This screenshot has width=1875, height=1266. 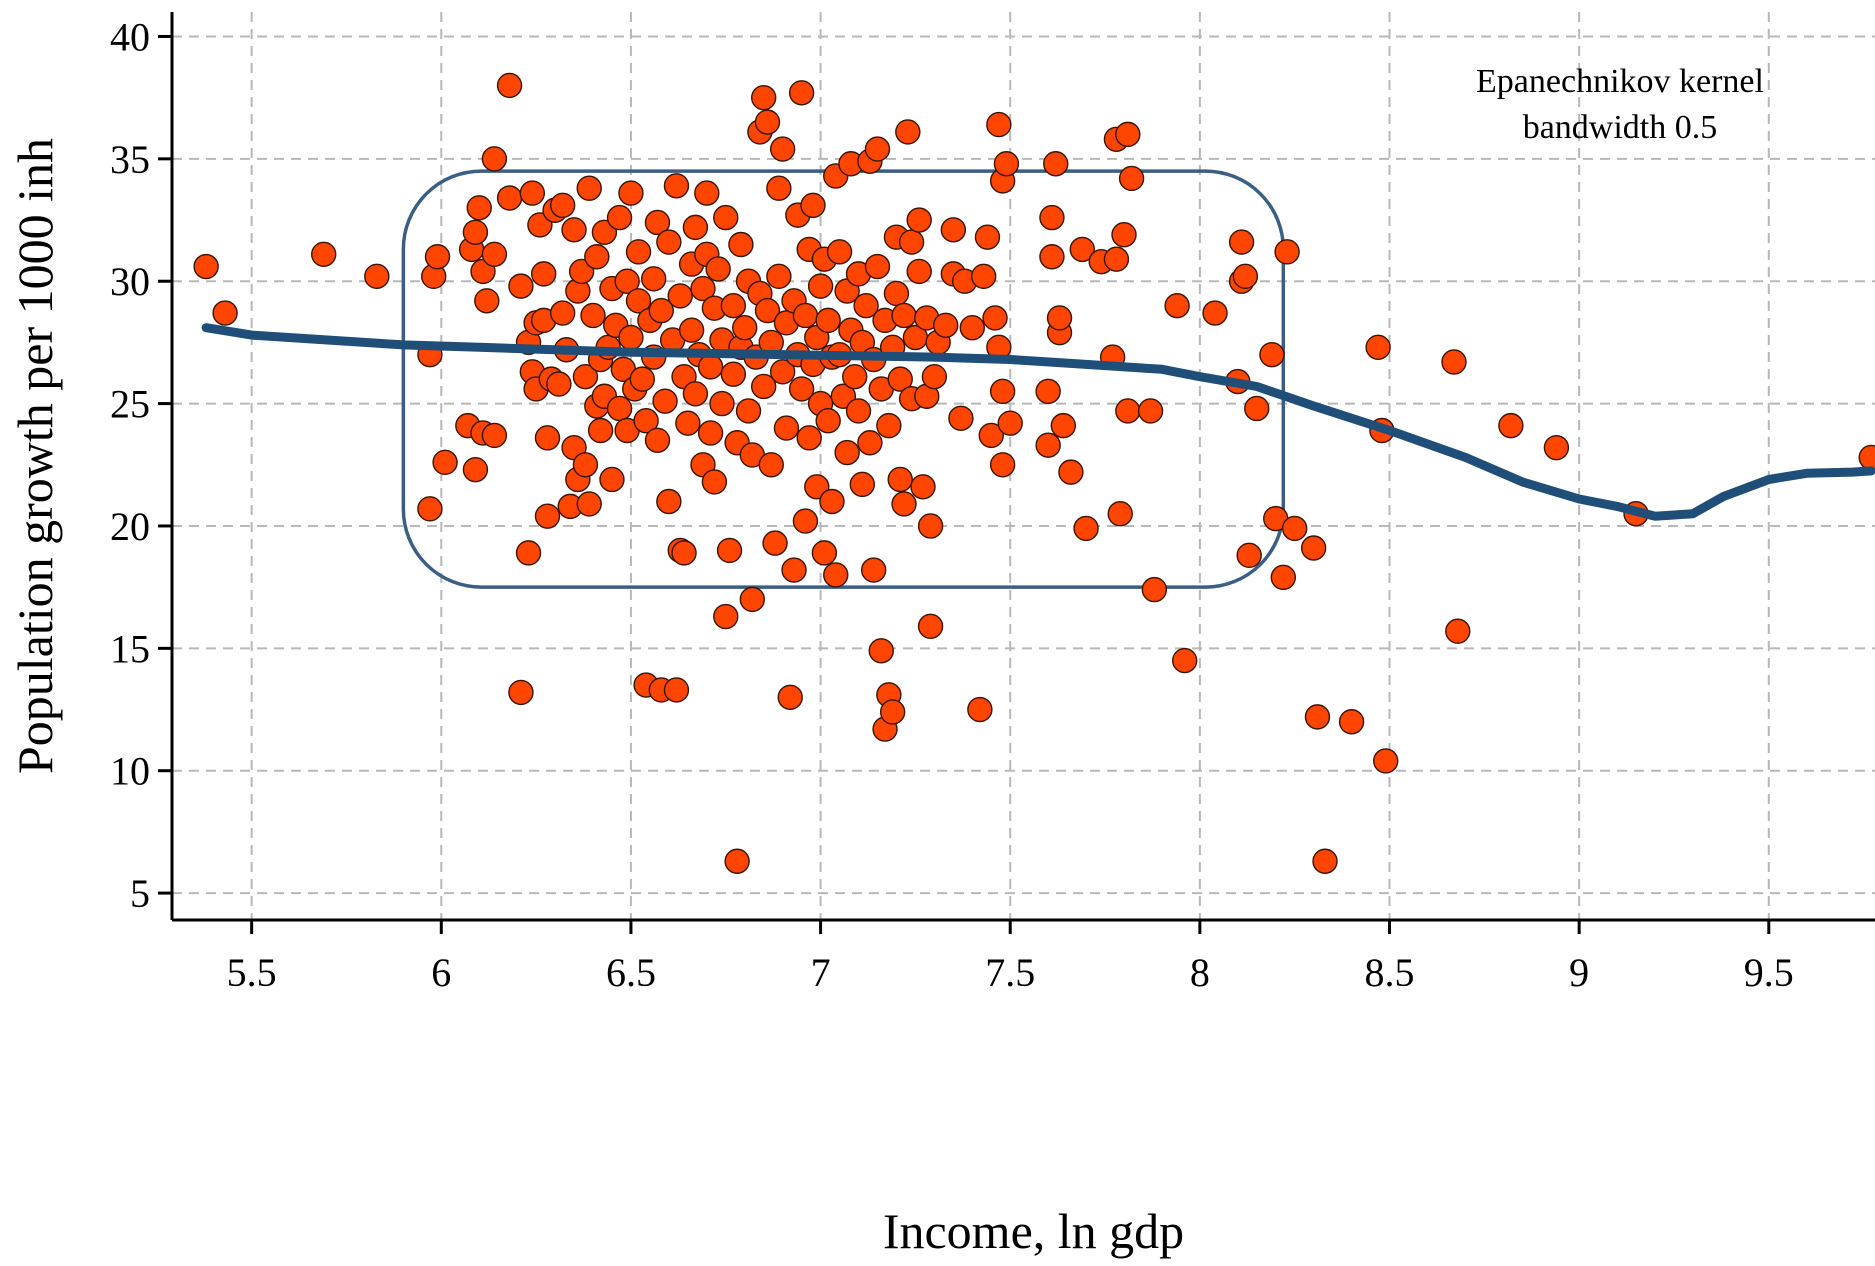 I want to click on x-tick-label: 8, so click(x=1200, y=972).